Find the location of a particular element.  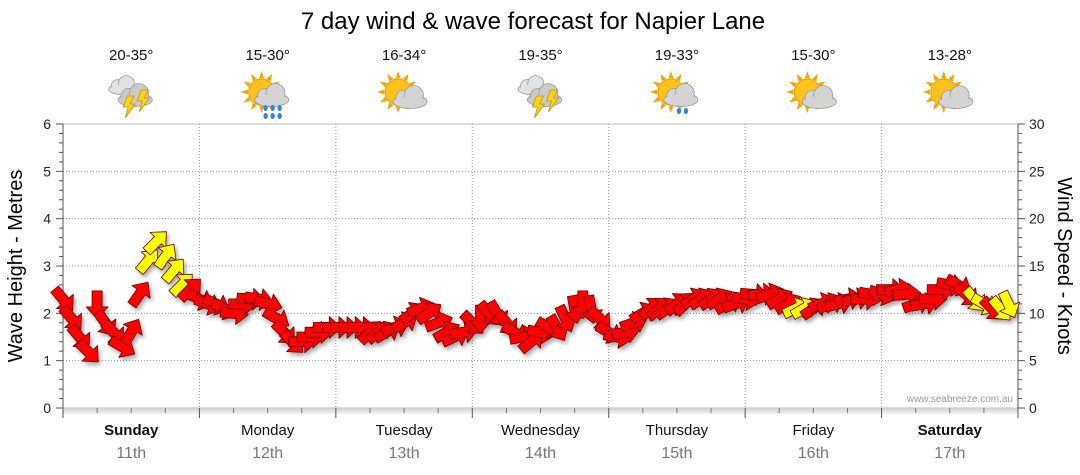

sun-cloud-drizzle-icon is located at coordinates (674, 92).